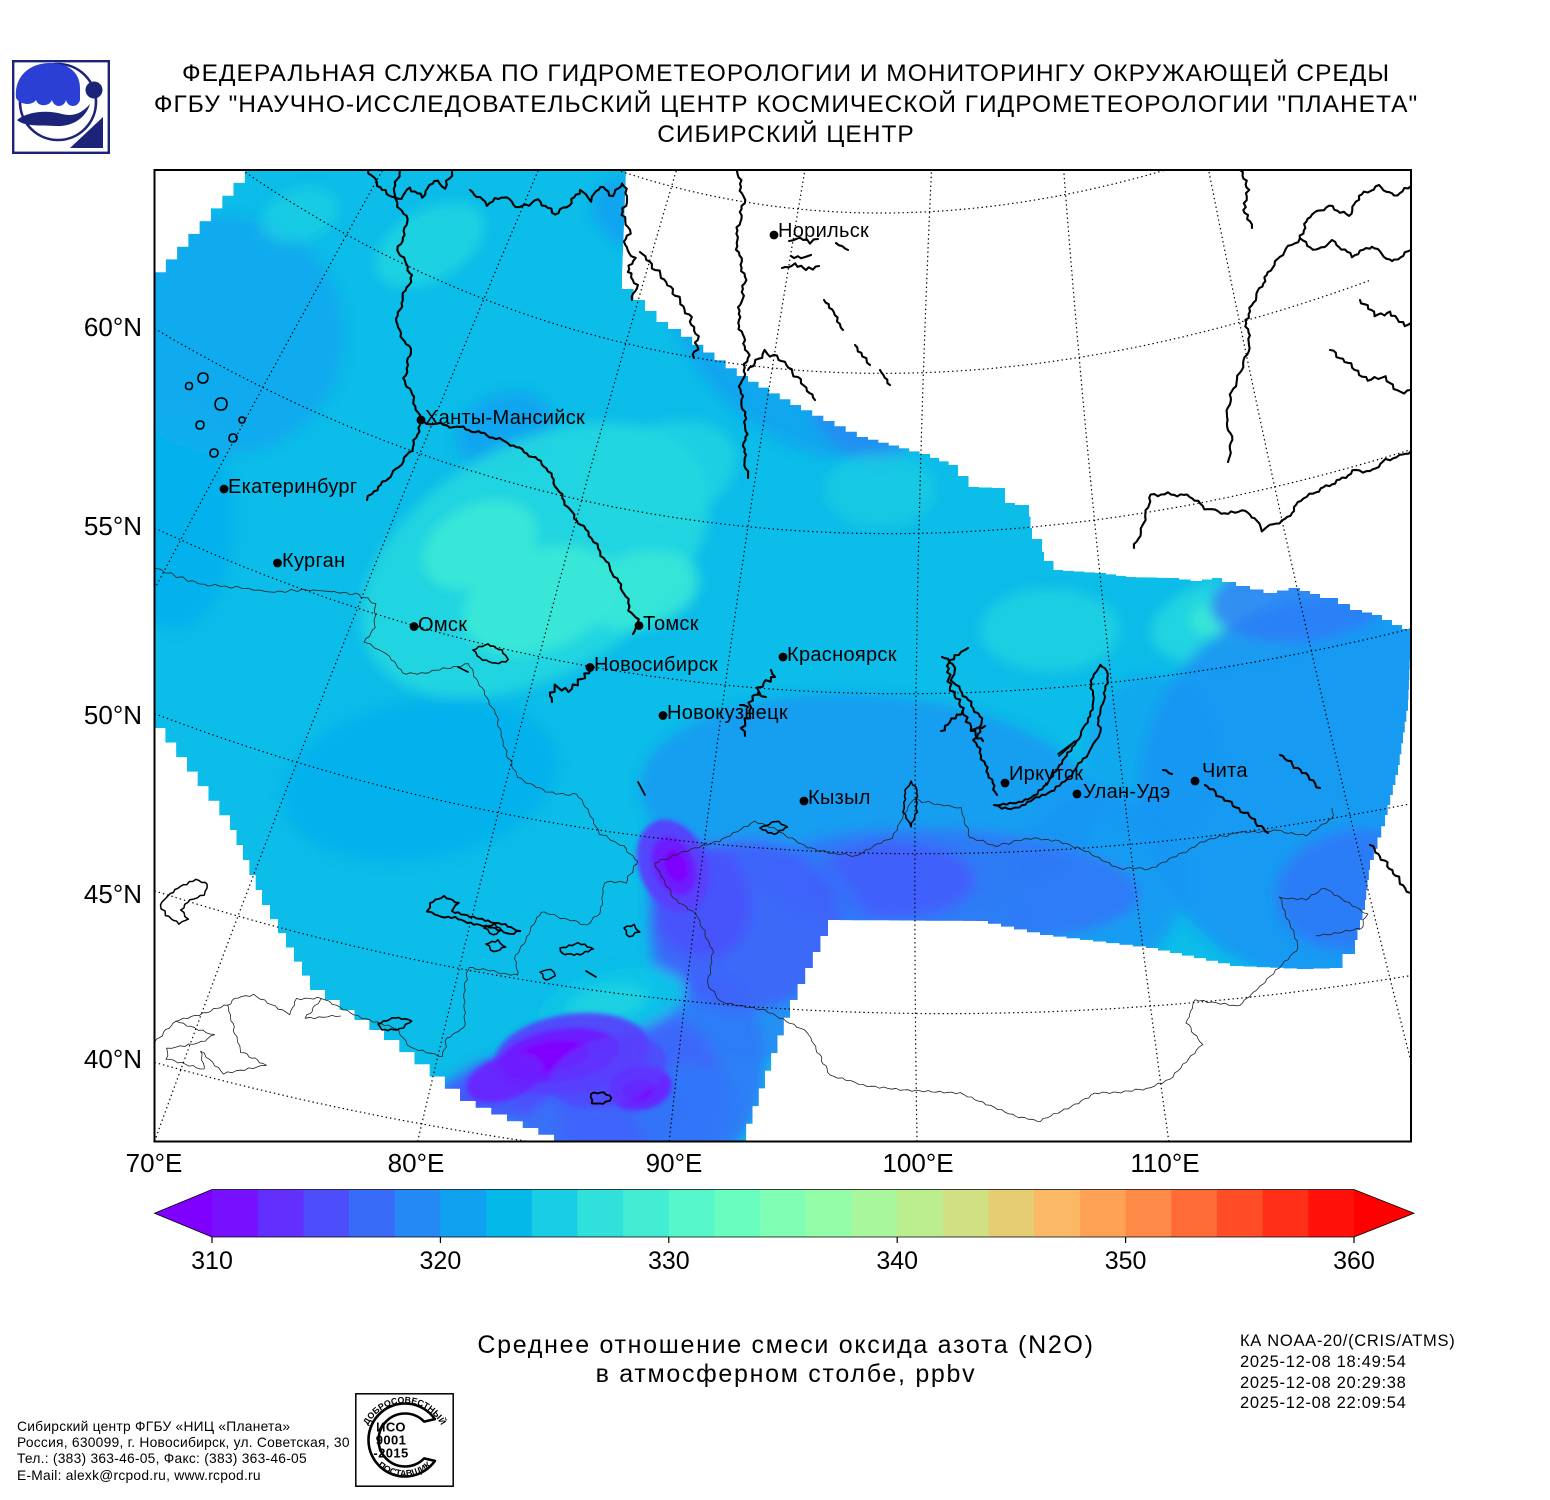 The width and height of the screenshot is (1550, 1500). What do you see at coordinates (391, 1440) in the screenshot?
I see `svg-text: 9001` at bounding box center [391, 1440].